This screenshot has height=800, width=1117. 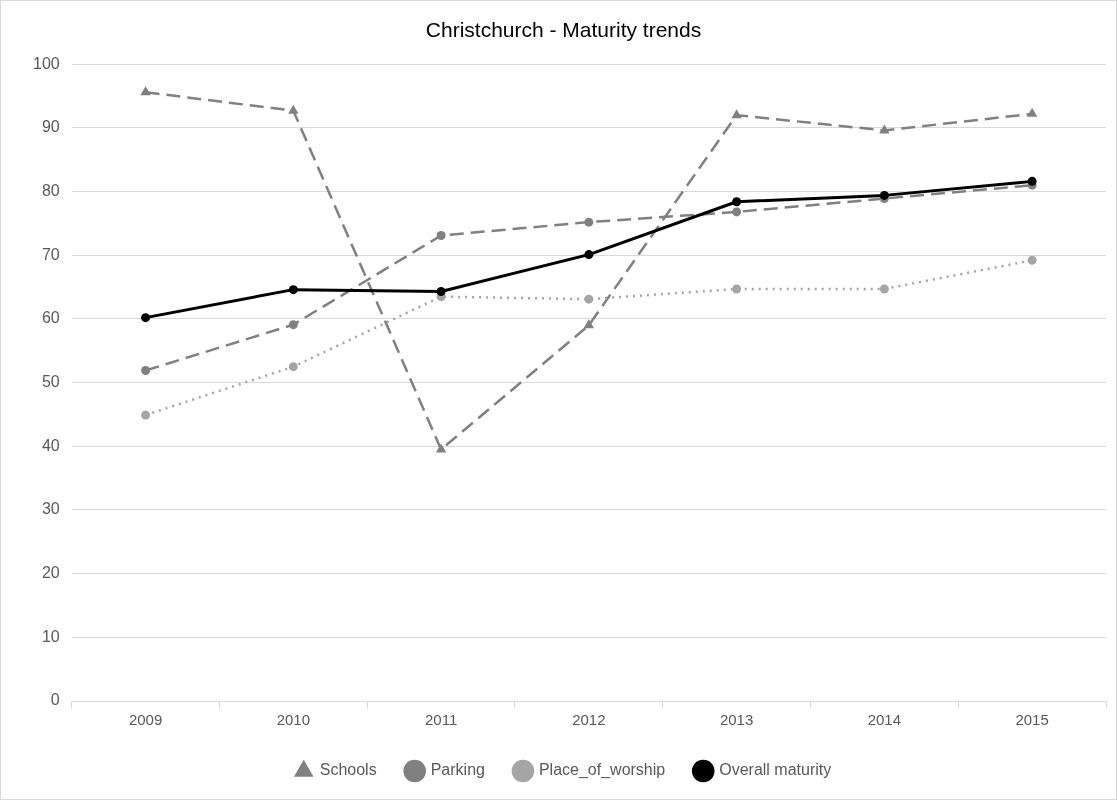 What do you see at coordinates (50, 382) in the screenshot?
I see `y-tick-label: 50` at bounding box center [50, 382].